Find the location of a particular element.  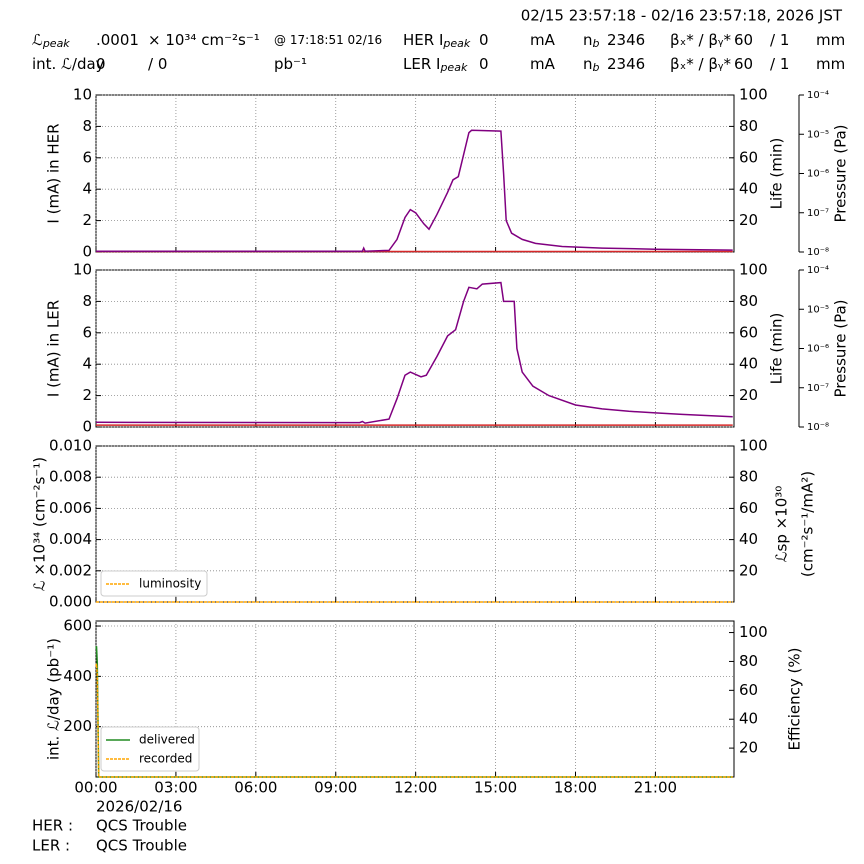

footer-item: LER : is located at coordinates (51, 846).